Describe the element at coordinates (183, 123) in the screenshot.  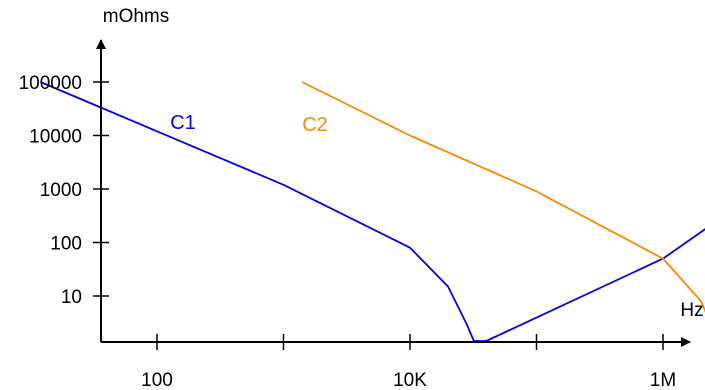
I see `series-label-c1: C1` at that location.